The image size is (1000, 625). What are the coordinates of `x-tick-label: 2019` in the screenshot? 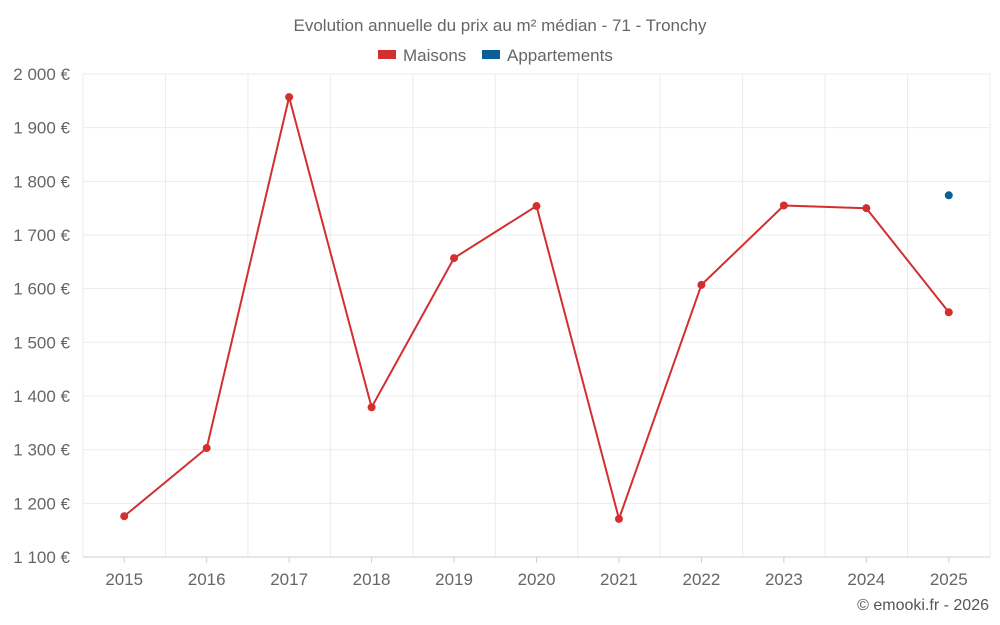 It's located at (454, 579).